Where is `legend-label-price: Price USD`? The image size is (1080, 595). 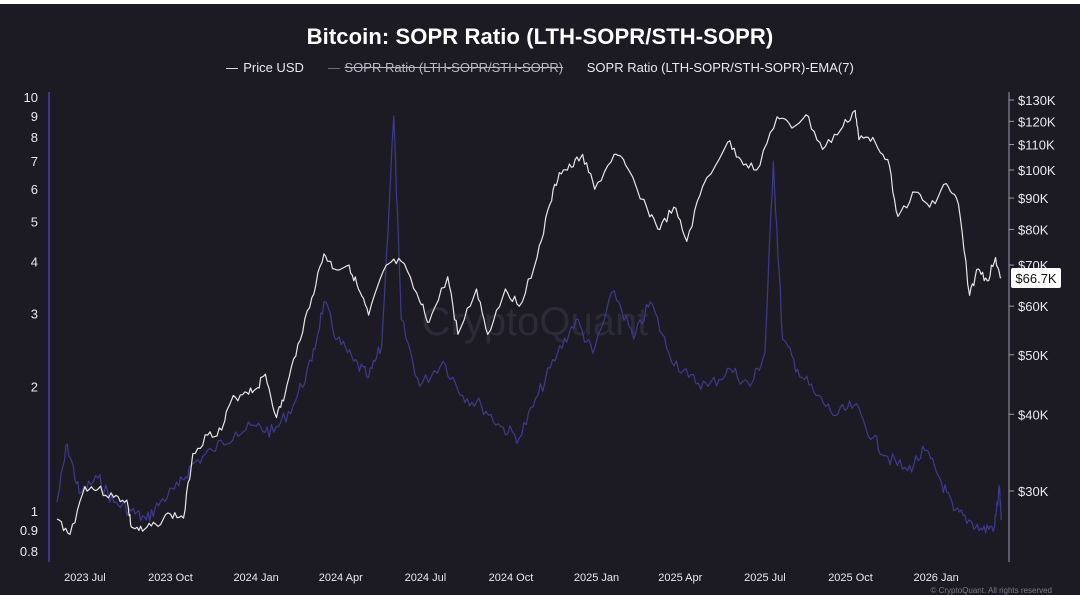 legend-label-price: Price USD is located at coordinates (273, 67).